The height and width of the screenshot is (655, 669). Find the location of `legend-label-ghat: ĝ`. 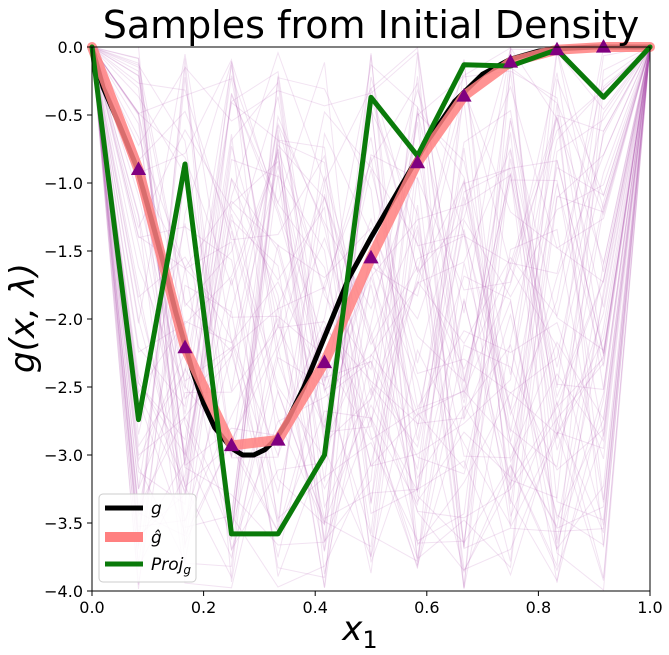

legend-label-ghat: ĝ is located at coordinates (156, 538).